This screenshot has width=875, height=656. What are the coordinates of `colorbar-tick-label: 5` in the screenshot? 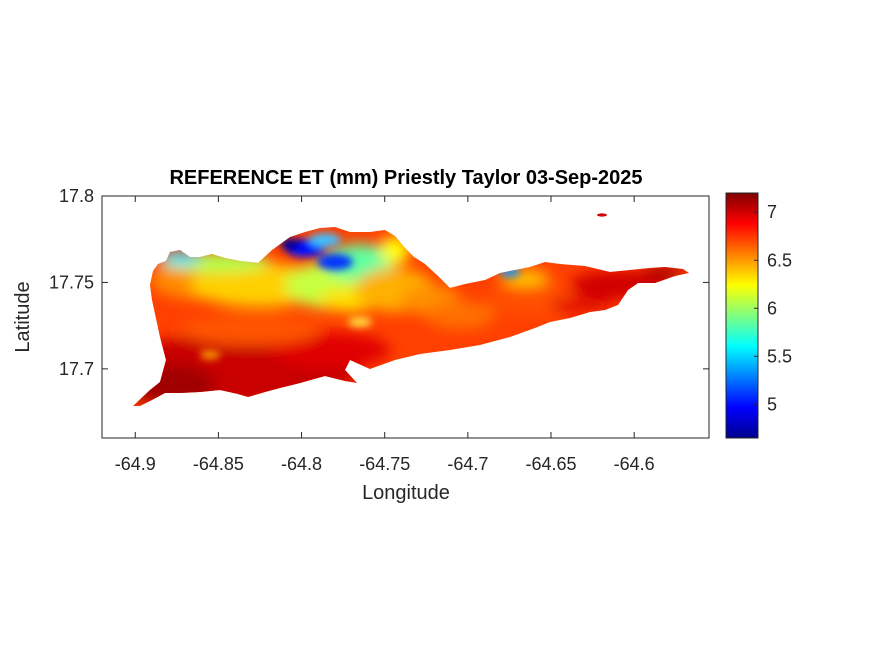 It's located at (772, 404).